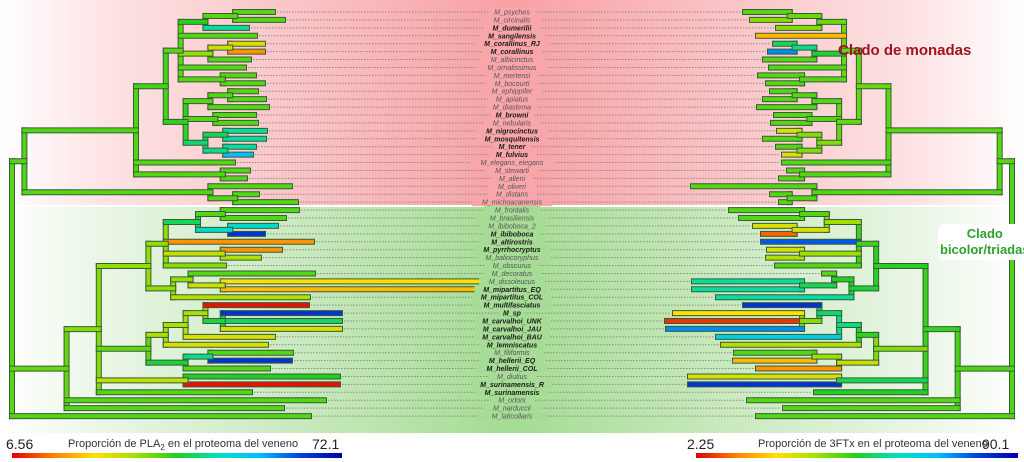 Image resolution: width=1024 pixels, height=462 pixels. I want to click on leaf-label: M_corallinus, so click(512, 52).